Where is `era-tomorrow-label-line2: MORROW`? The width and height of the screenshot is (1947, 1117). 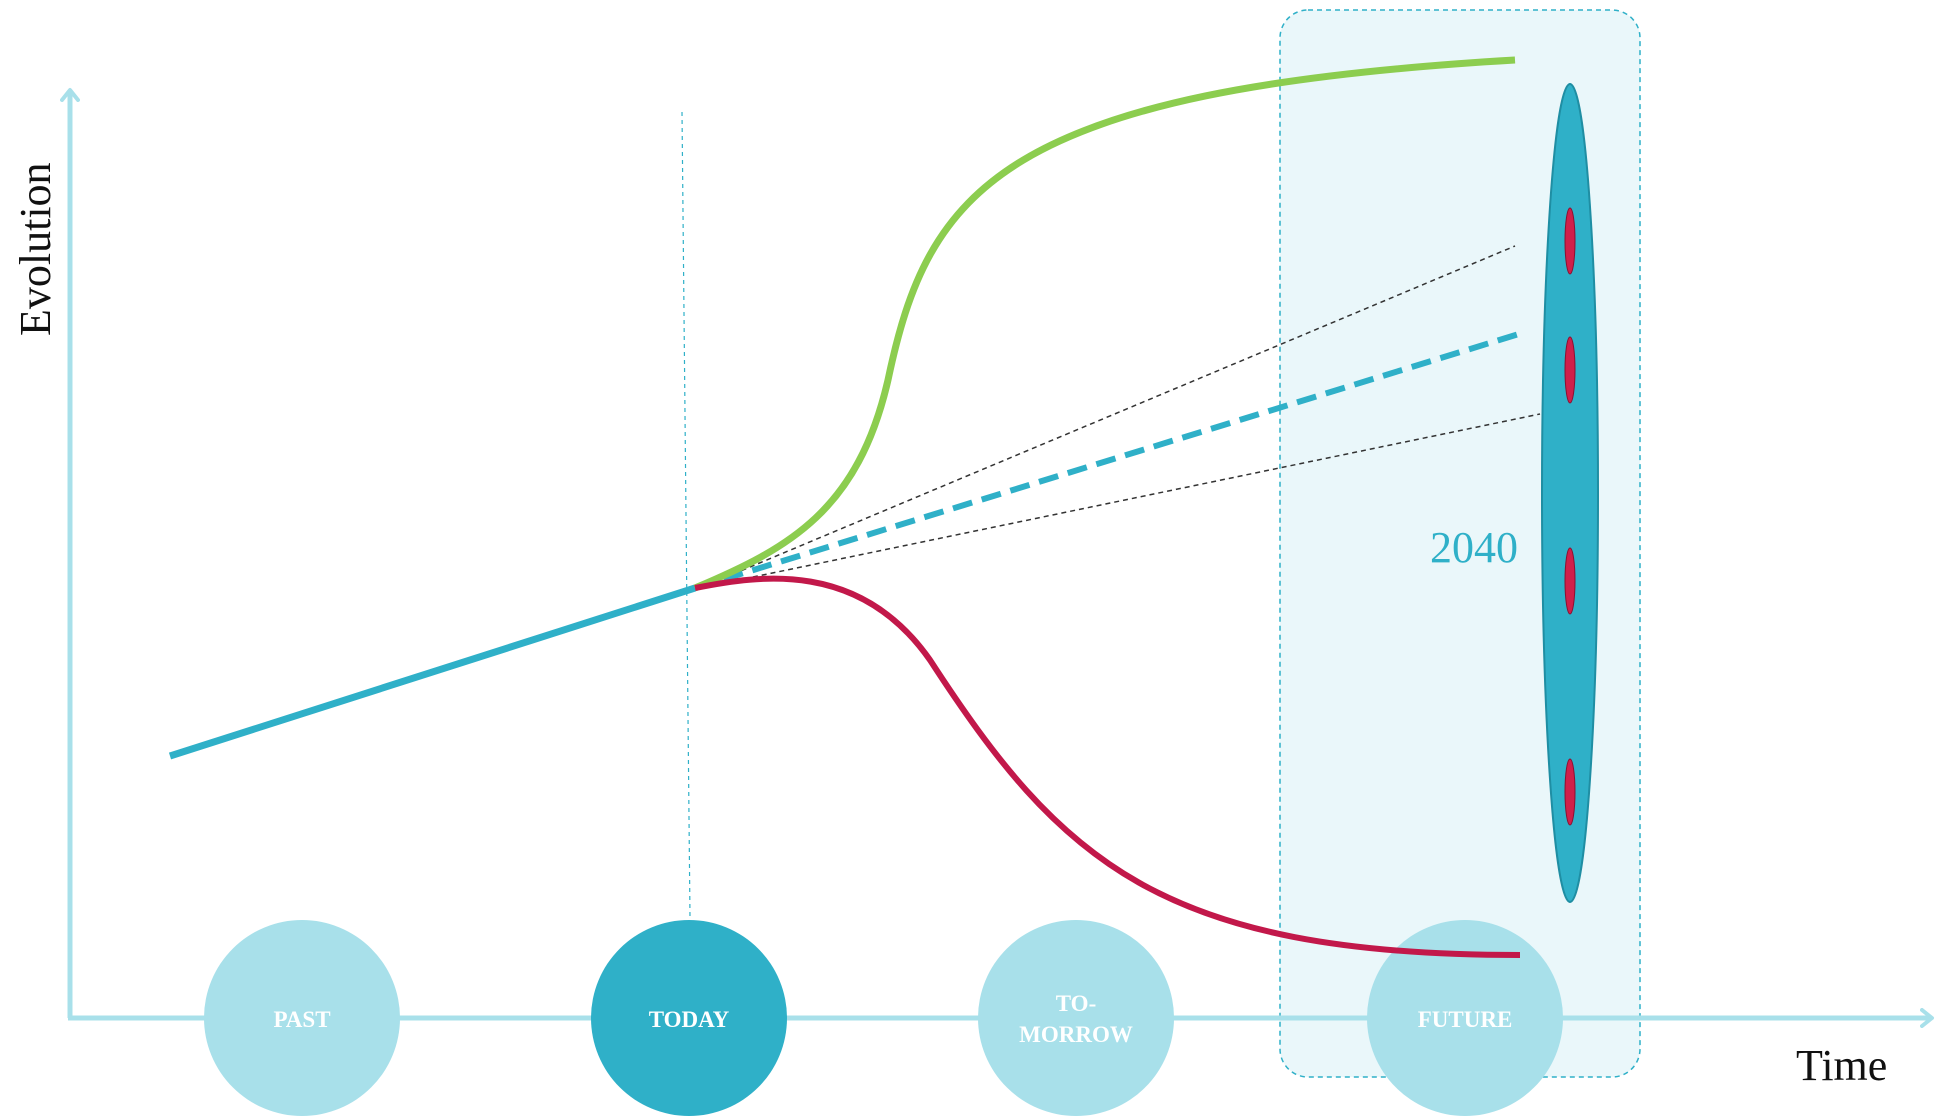
era-tomorrow-label-line2: MORROW is located at coordinates (1076, 1034).